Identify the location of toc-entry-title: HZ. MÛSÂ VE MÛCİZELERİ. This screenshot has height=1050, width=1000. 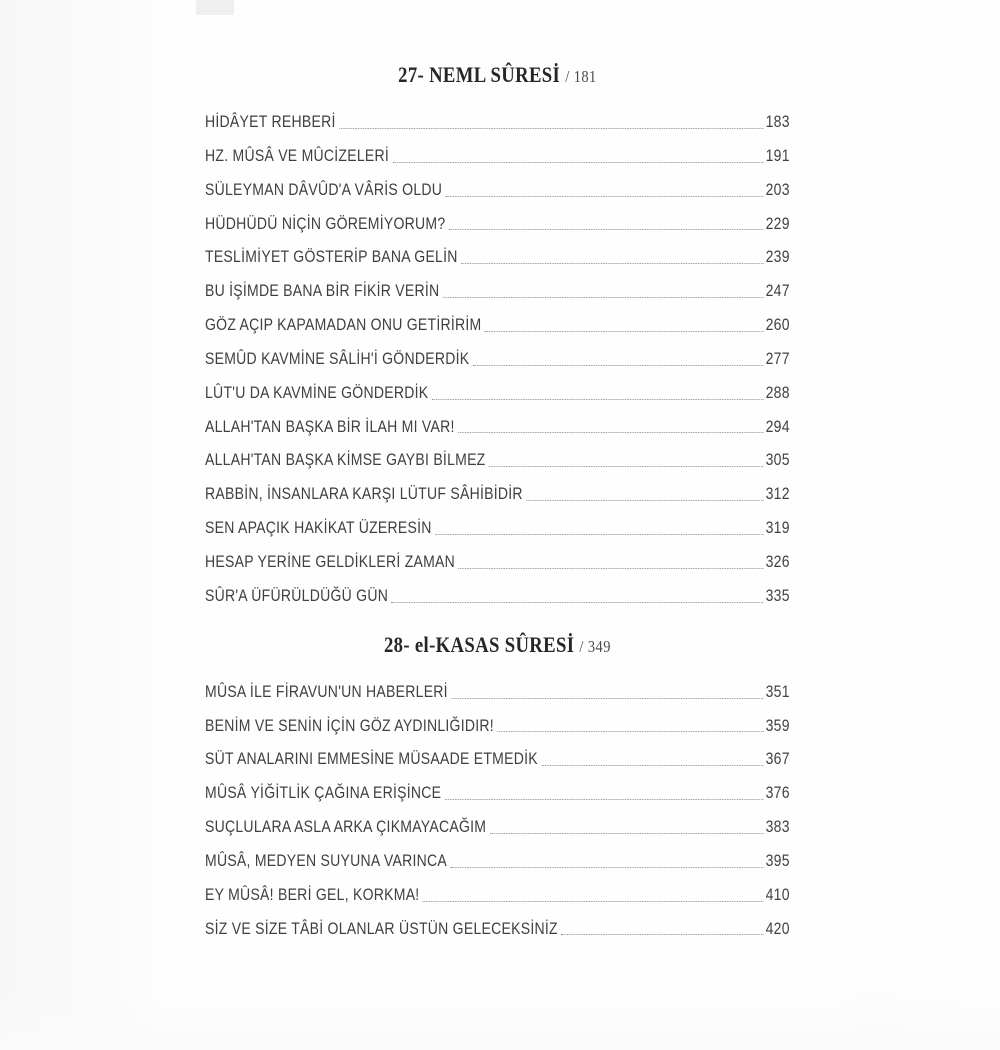
(297, 155).